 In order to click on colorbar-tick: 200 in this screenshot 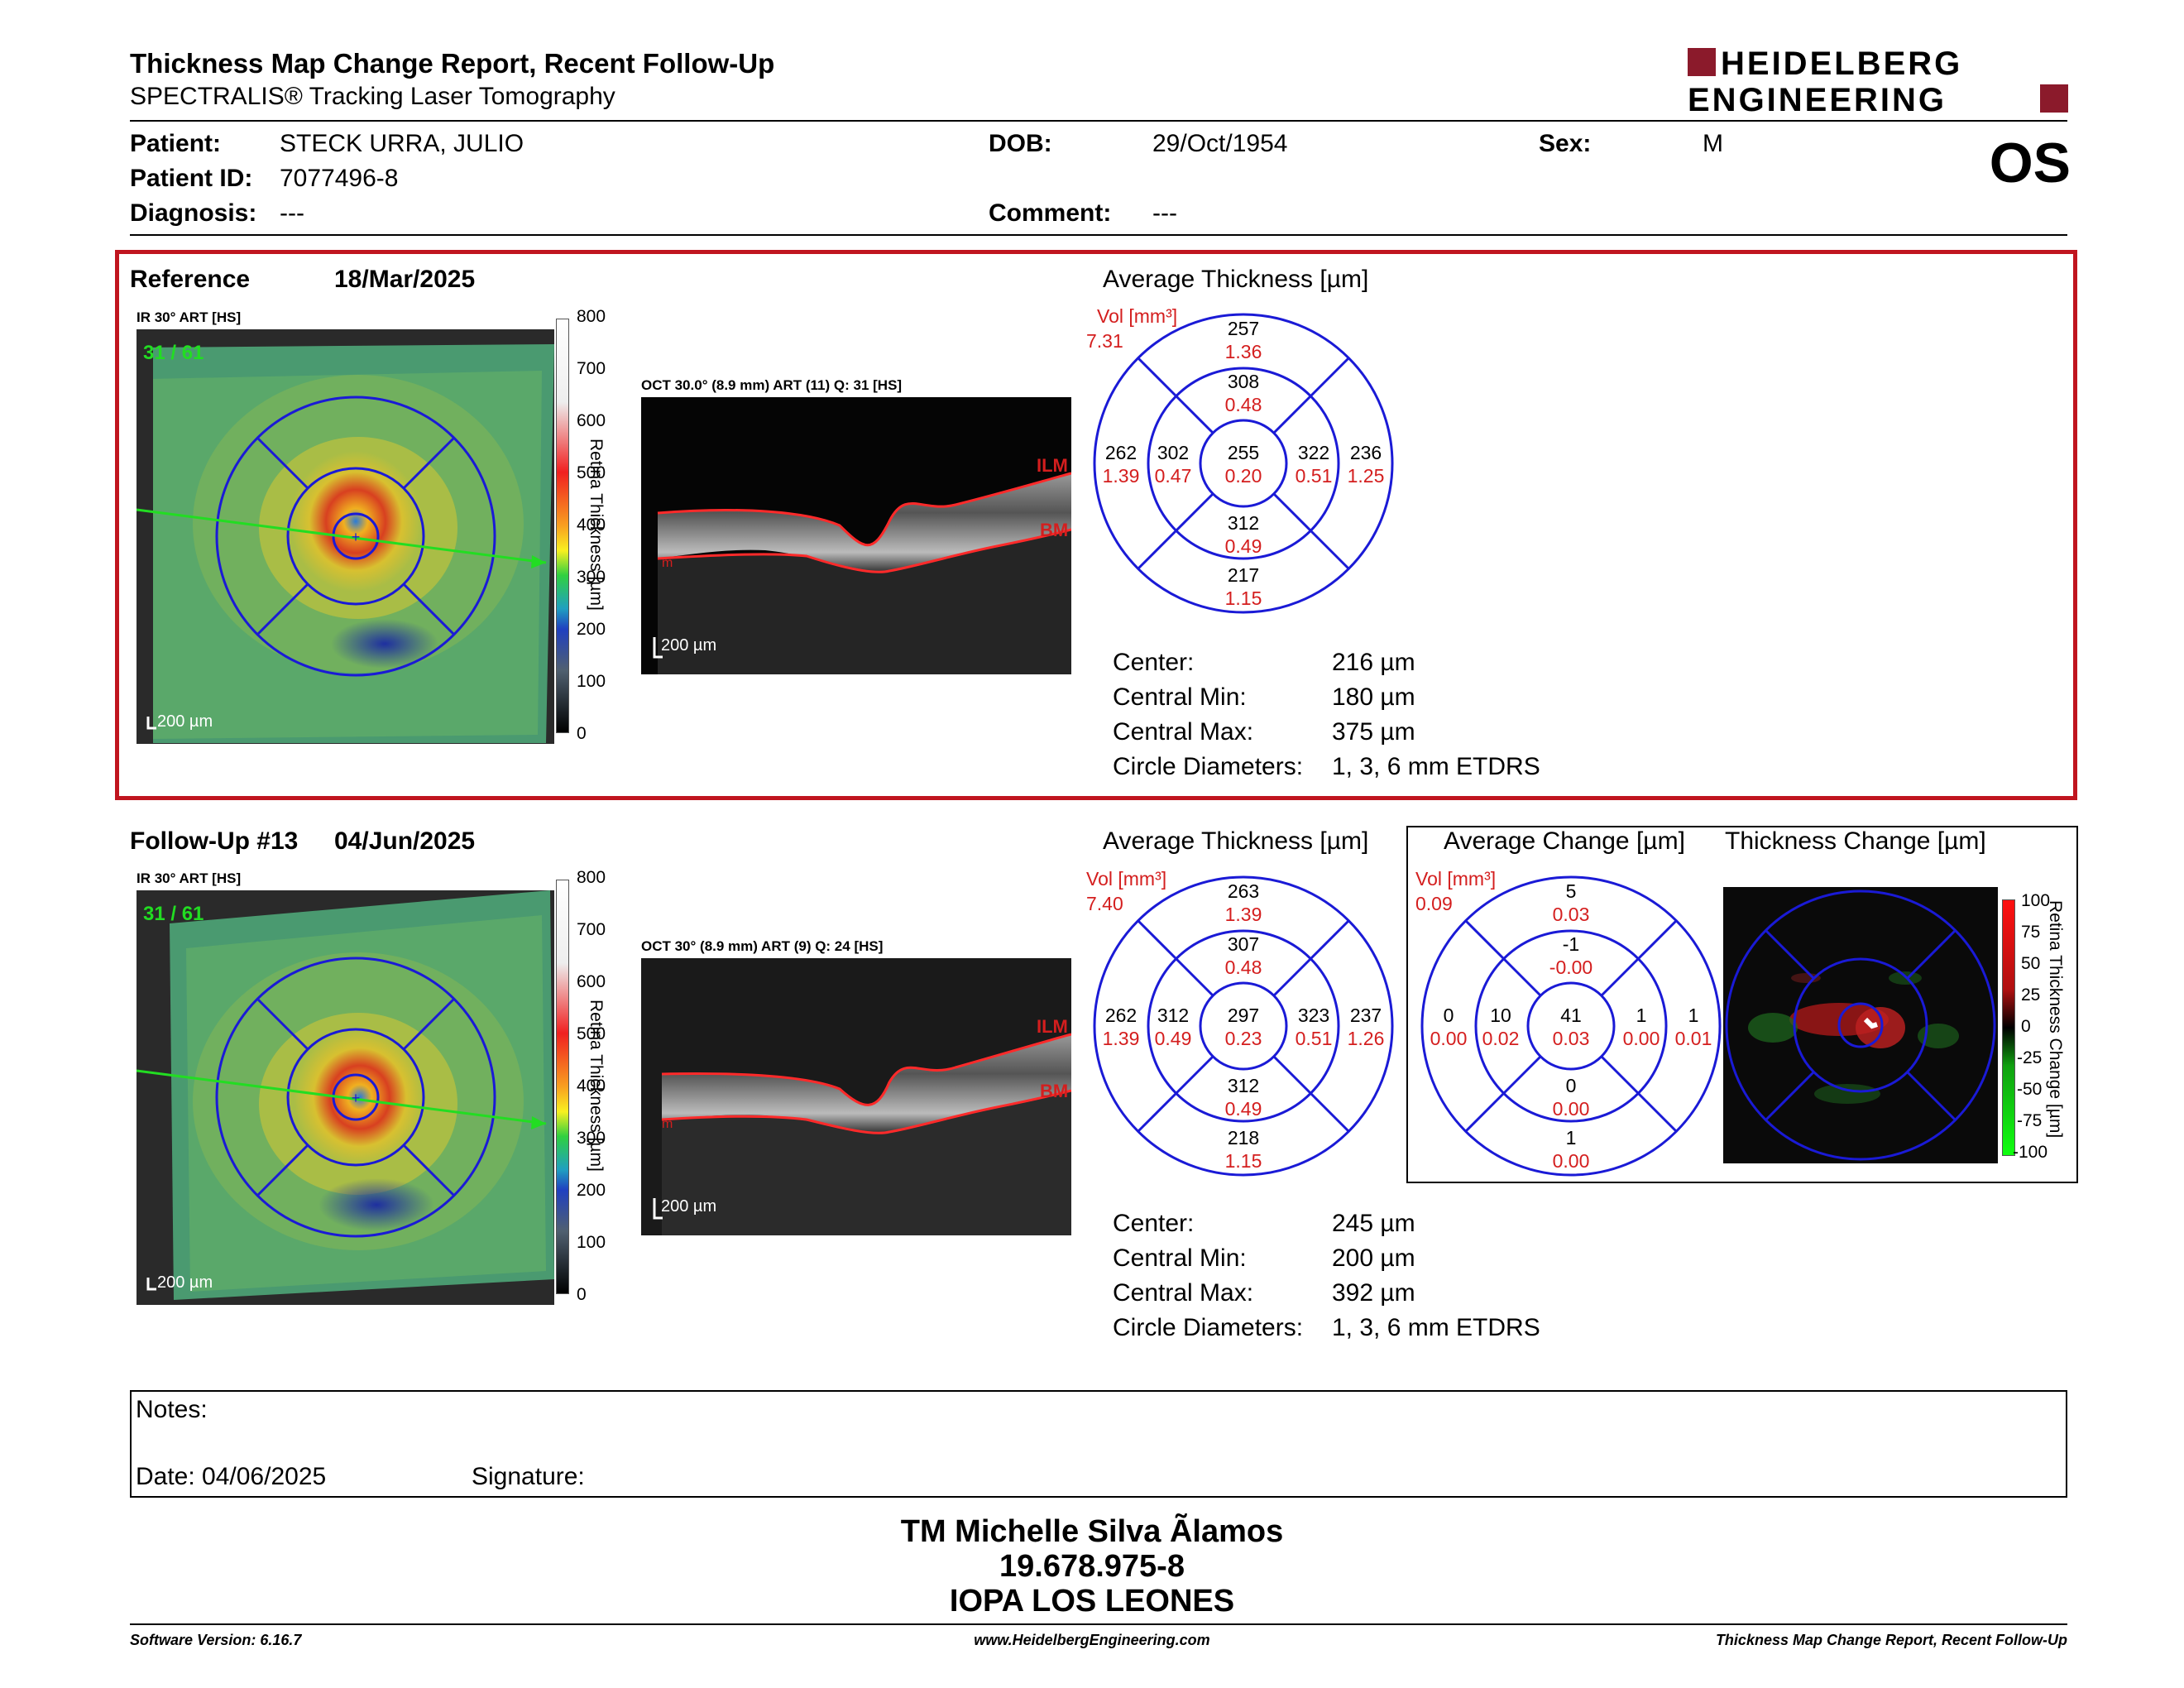, I will do `click(591, 1190)`.